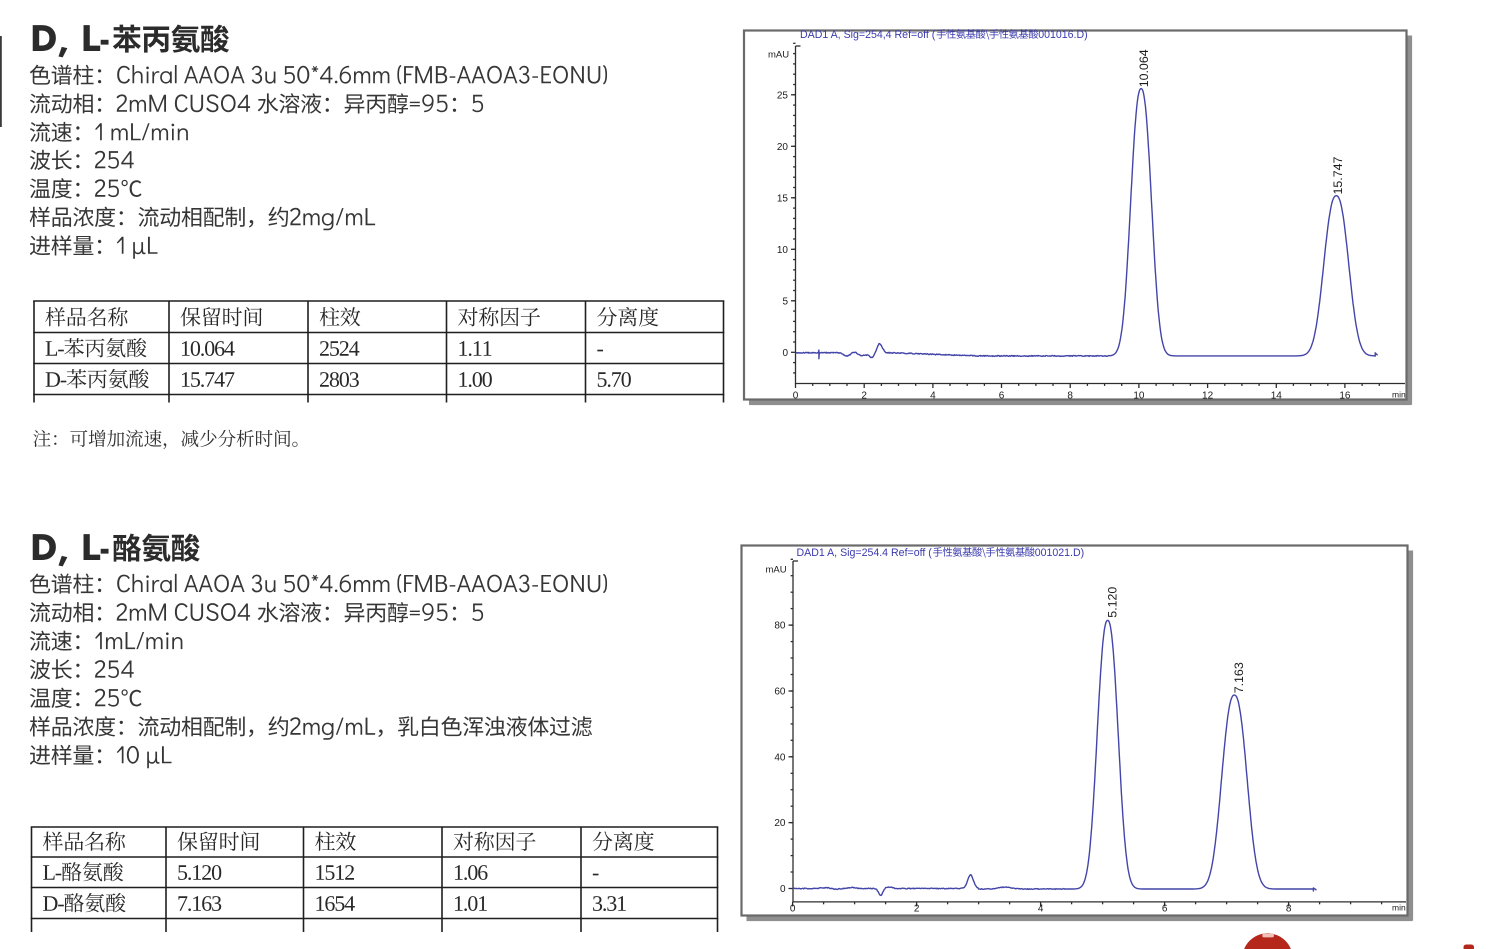 The image size is (1506, 949). I want to click on svg-text: 5, so click(785, 301).